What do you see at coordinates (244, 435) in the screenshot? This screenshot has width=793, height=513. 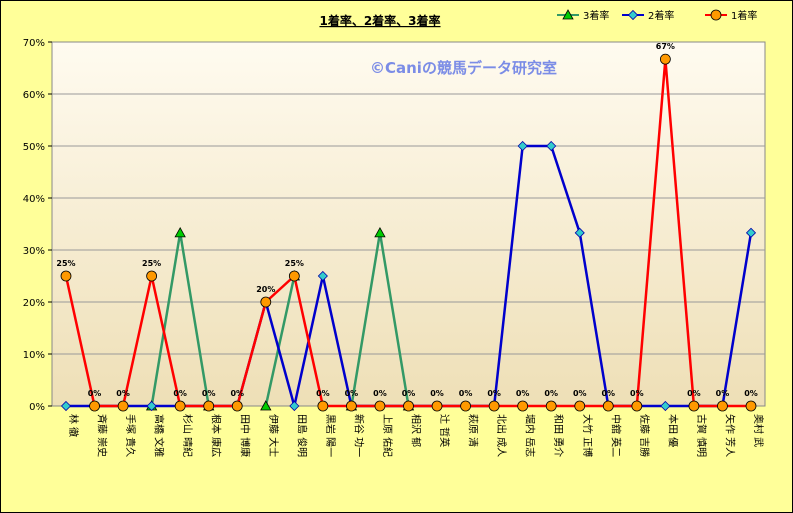 I see `x-category-label: 田中 博康` at bounding box center [244, 435].